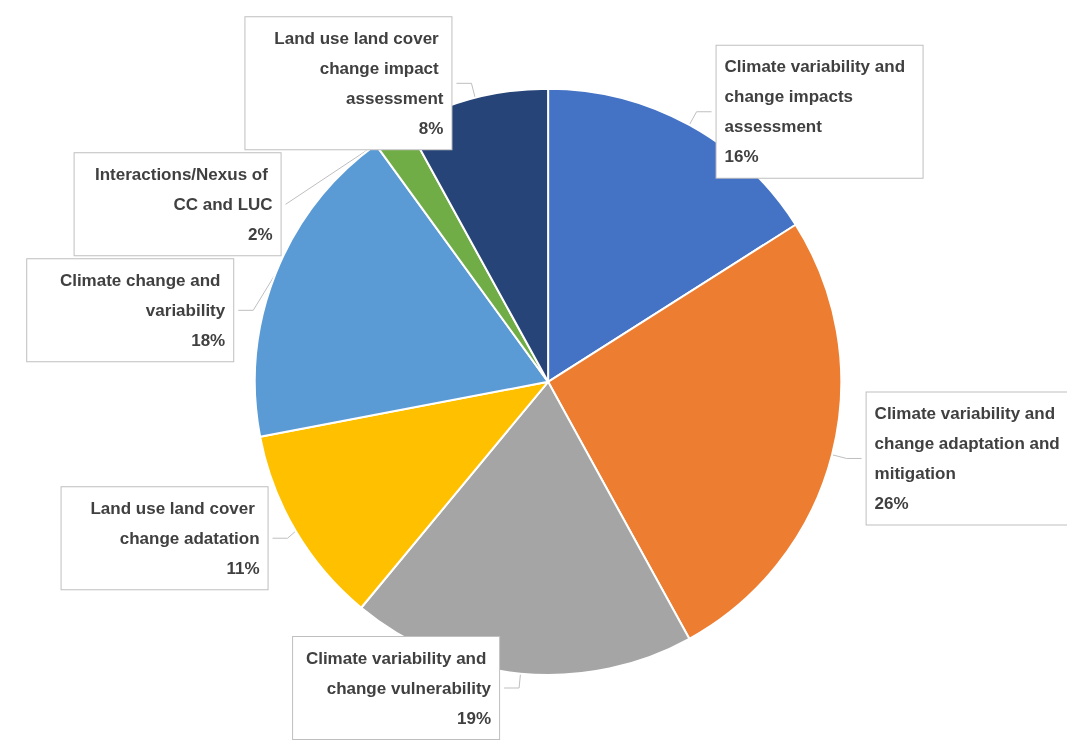 The width and height of the screenshot is (1075, 749). Describe the element at coordinates (817, 97) in the screenshot. I see `slice-label: Climate variability and change impacts assessment` at that location.